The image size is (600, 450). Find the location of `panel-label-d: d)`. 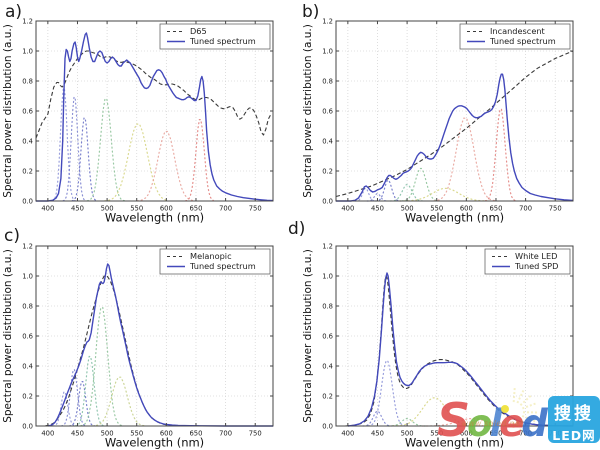

panel-label-d: d) is located at coordinates (297, 229).